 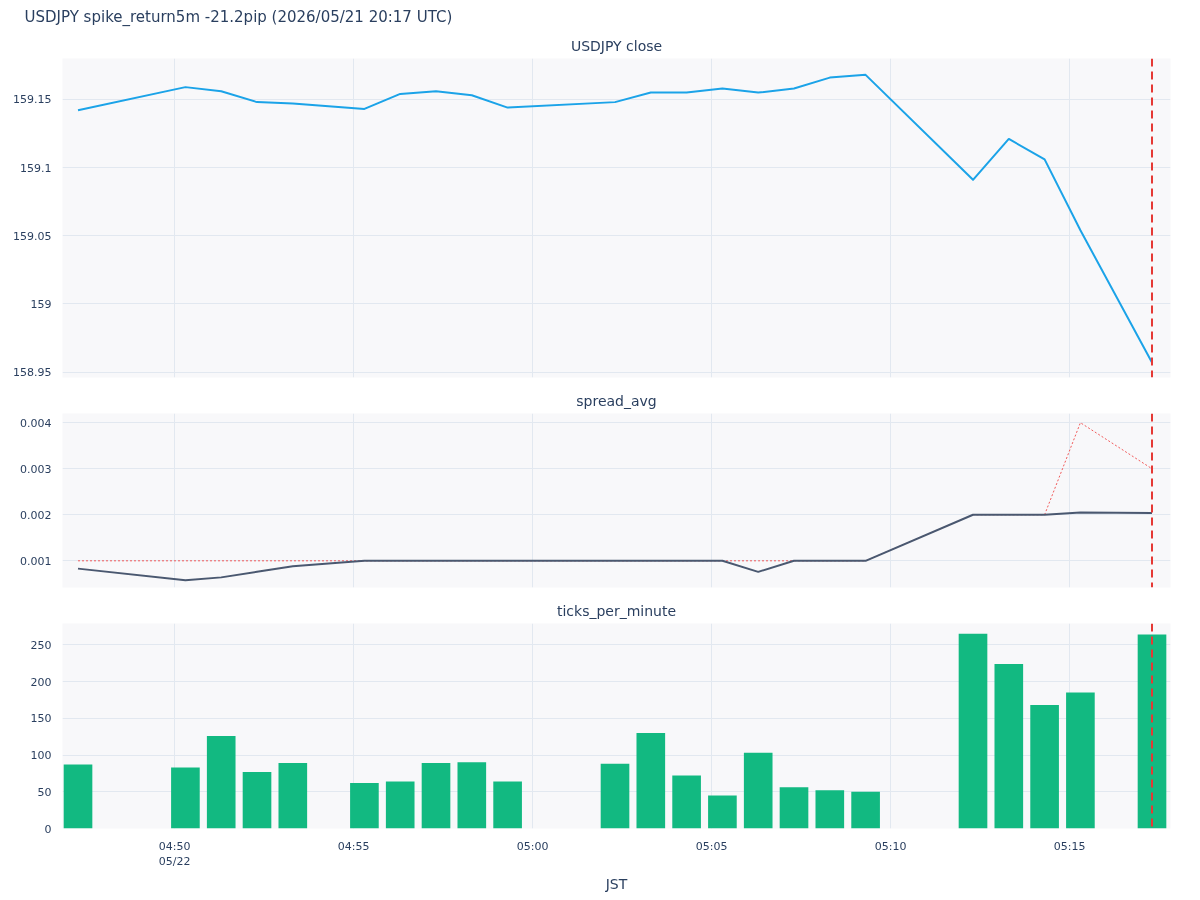 I want to click on y-tick-label: 150, so click(x=41, y=719).